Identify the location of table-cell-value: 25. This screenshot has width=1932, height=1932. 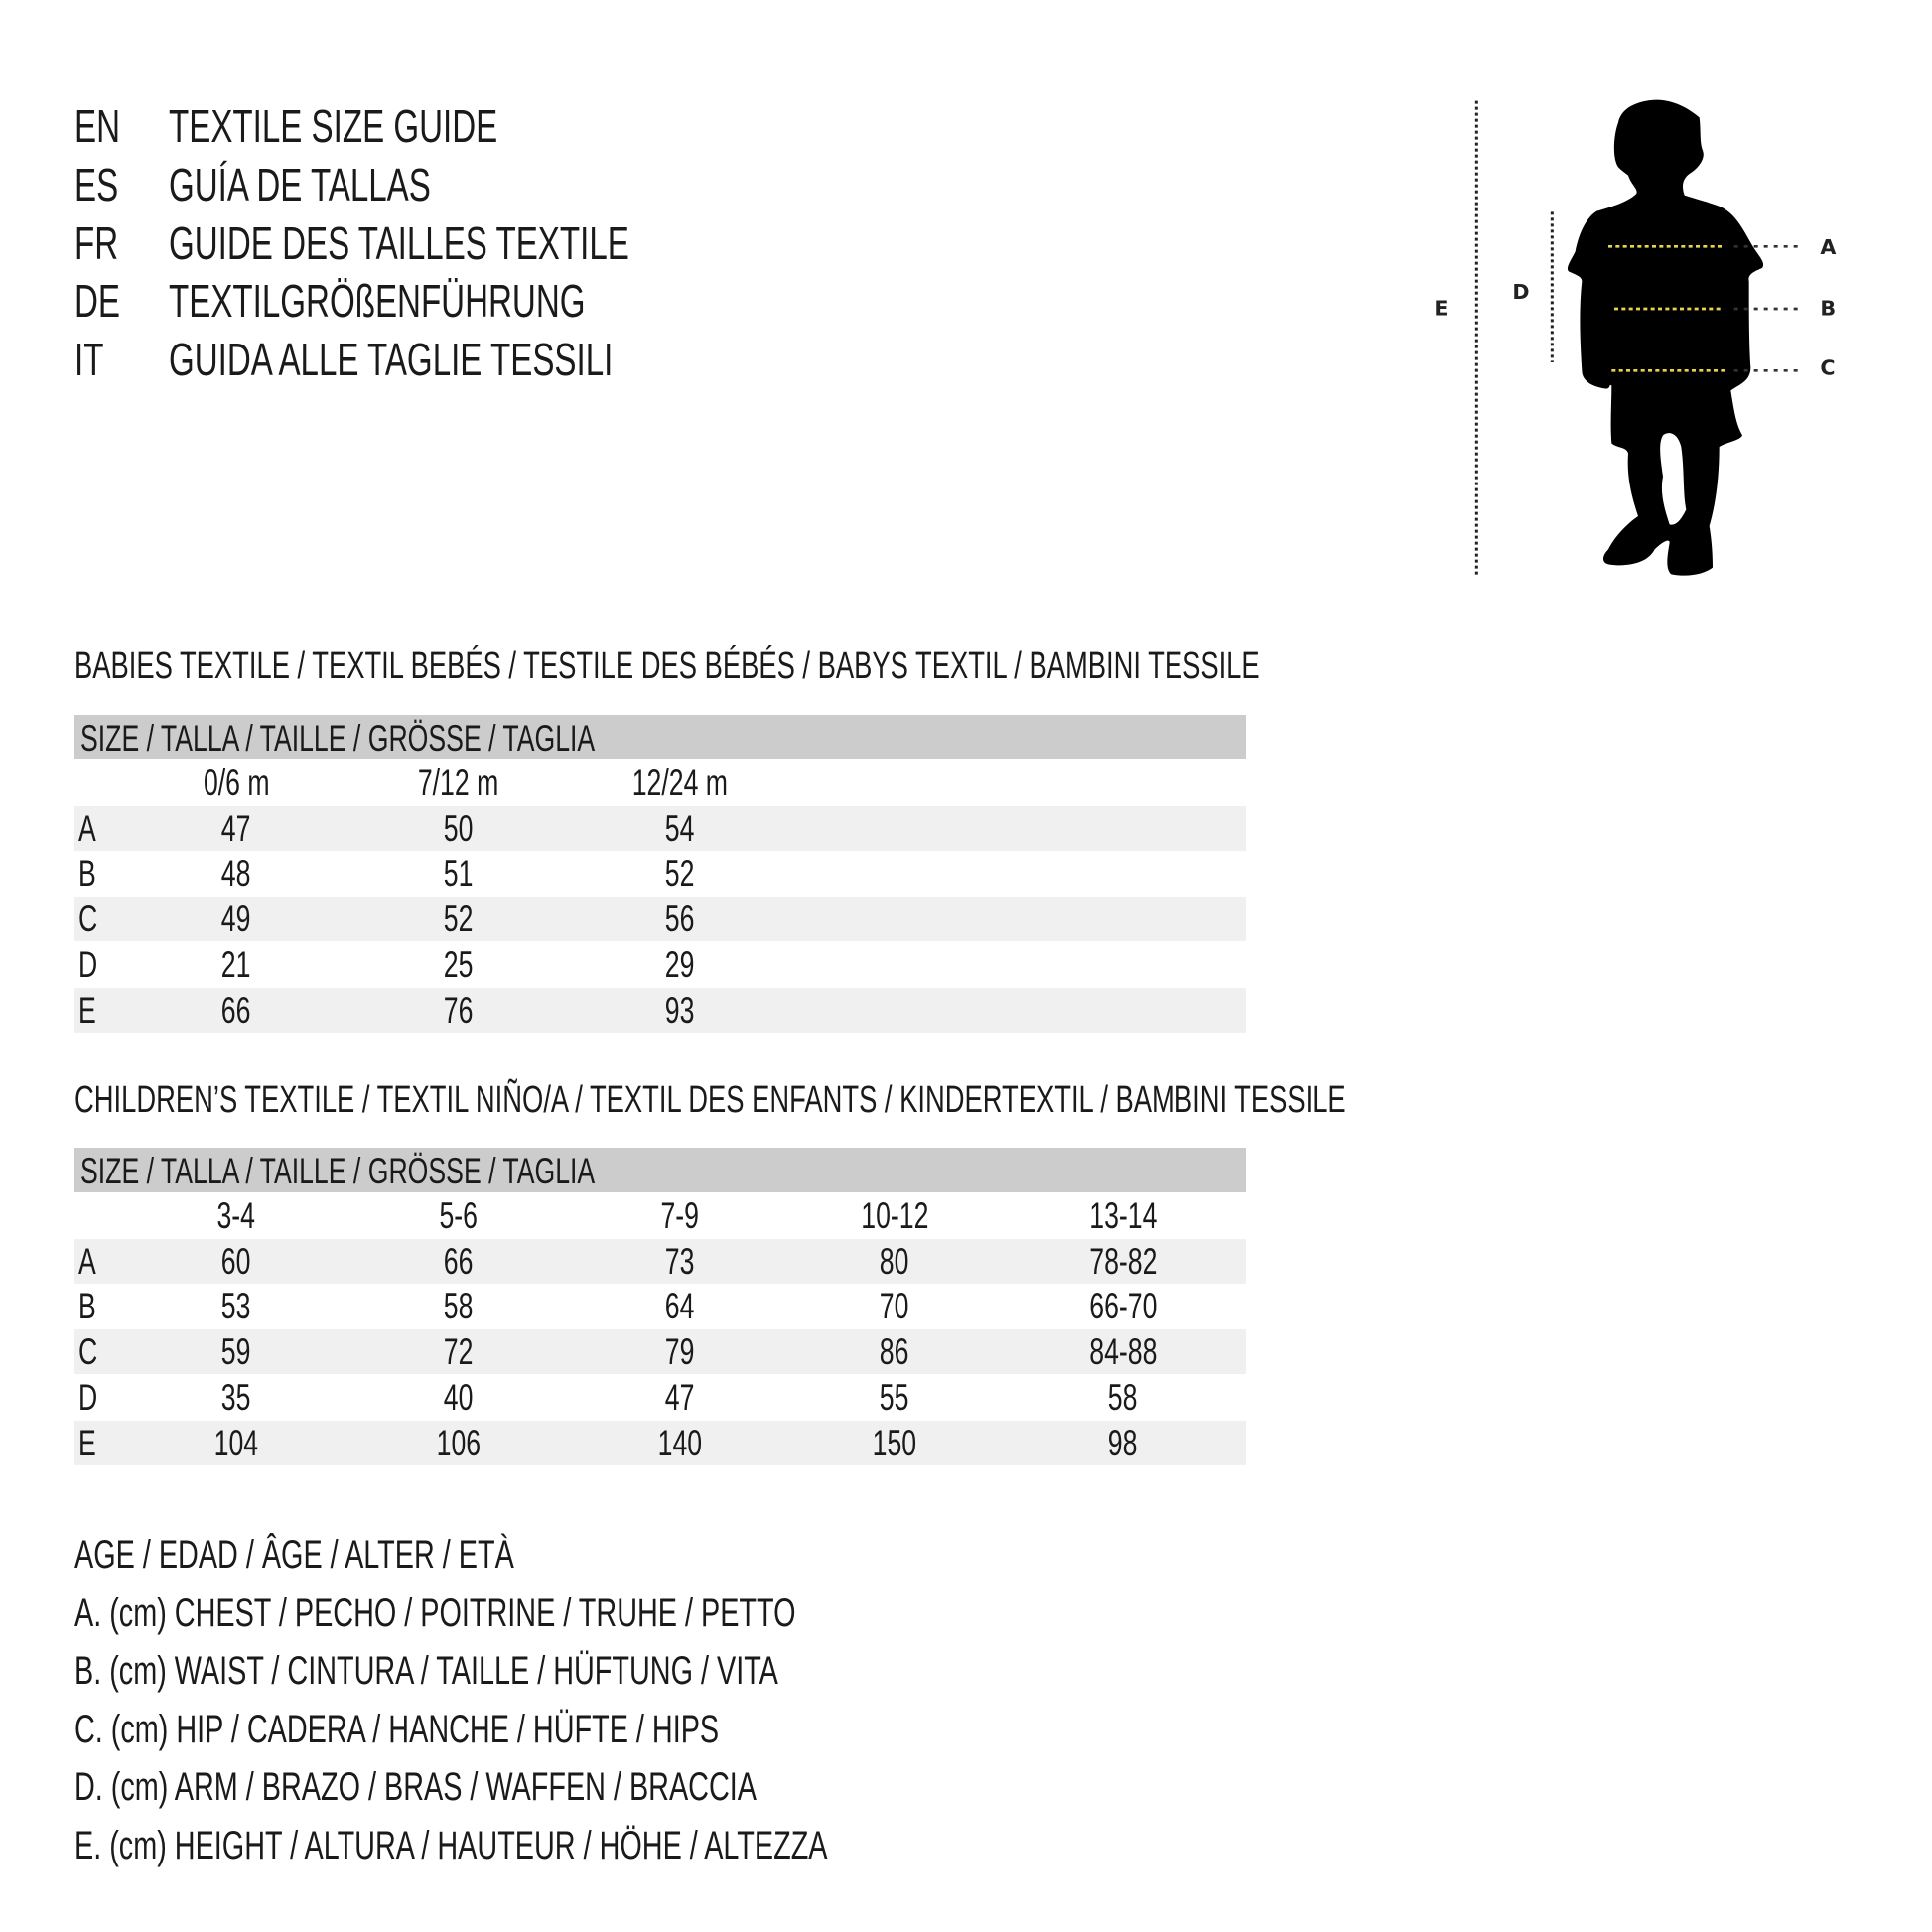
(459, 964).